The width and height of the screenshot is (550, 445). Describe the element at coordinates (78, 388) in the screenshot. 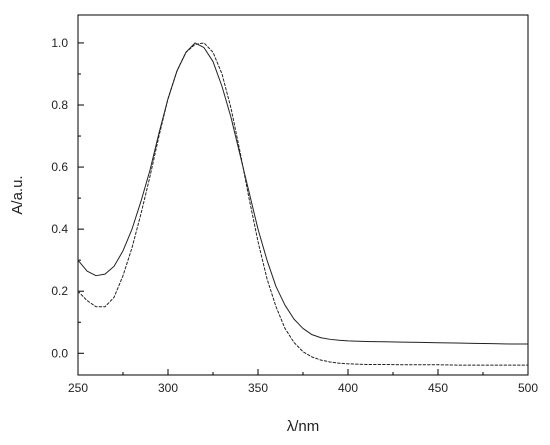

I see `x-tick-label: 250` at that location.